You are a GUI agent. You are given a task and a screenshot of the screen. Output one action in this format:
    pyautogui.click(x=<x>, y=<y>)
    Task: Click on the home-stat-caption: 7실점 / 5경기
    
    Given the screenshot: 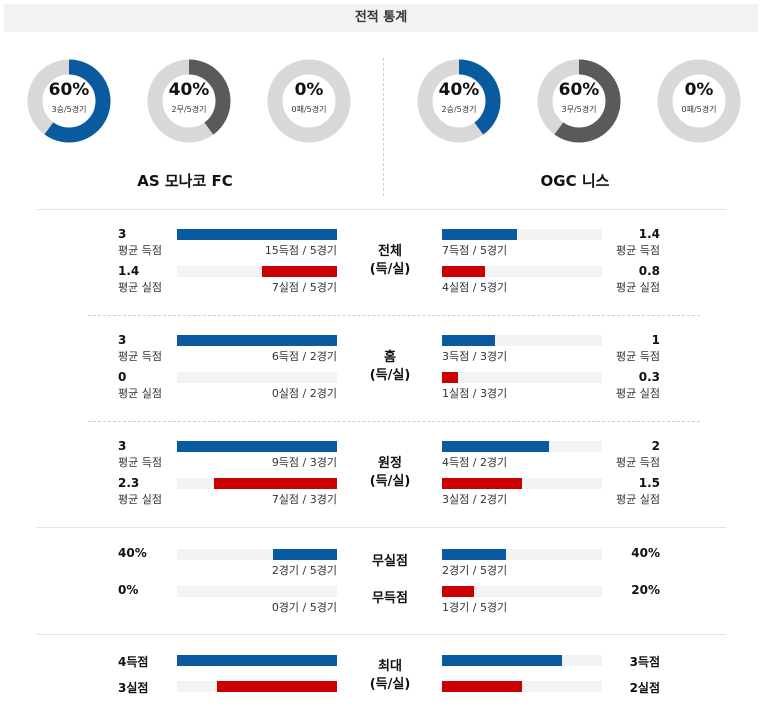 What is the action you would take?
    pyautogui.click(x=304, y=287)
    